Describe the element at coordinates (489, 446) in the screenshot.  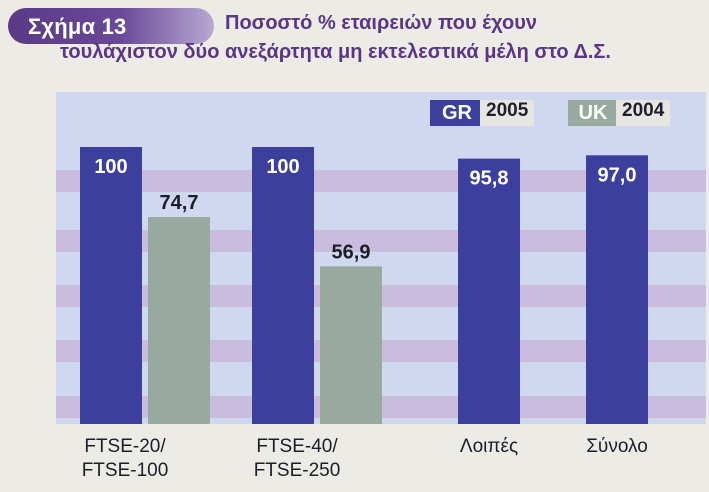
I see `category-label: Λοιπές` at that location.